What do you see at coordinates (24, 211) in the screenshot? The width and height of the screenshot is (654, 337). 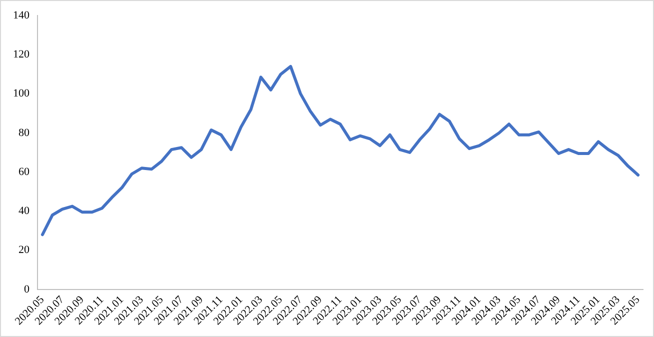 I see `y-tick-label: 40` at bounding box center [24, 211].